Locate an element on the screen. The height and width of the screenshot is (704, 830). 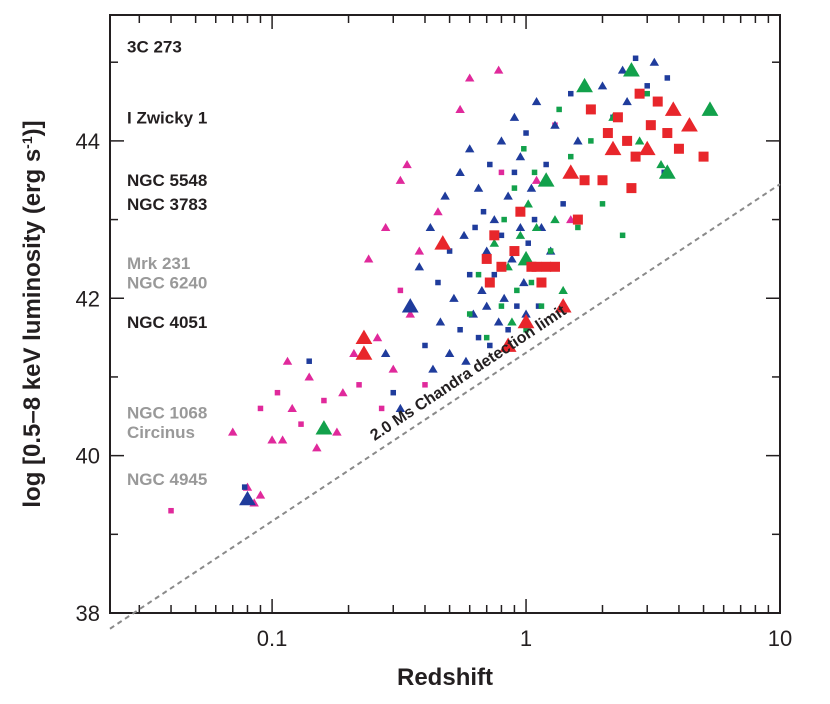
y-axis-title-tail: )] is located at coordinates (32, 128).